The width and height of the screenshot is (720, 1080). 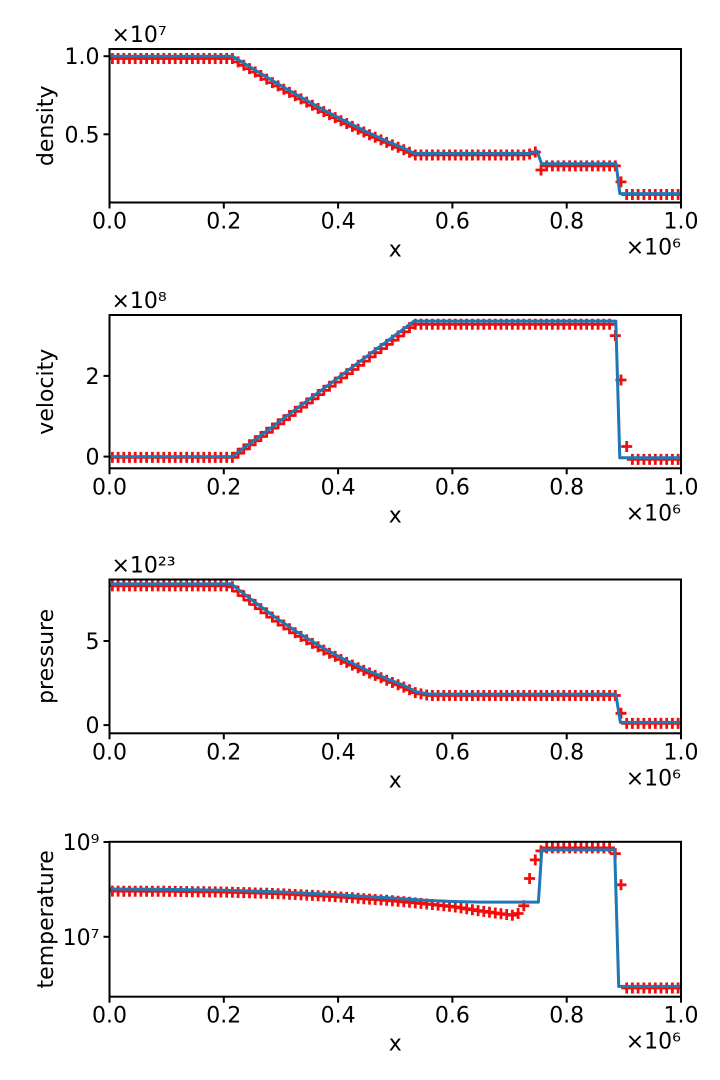 What do you see at coordinates (93, 377) in the screenshot?
I see `y-tick-label: 2` at bounding box center [93, 377].